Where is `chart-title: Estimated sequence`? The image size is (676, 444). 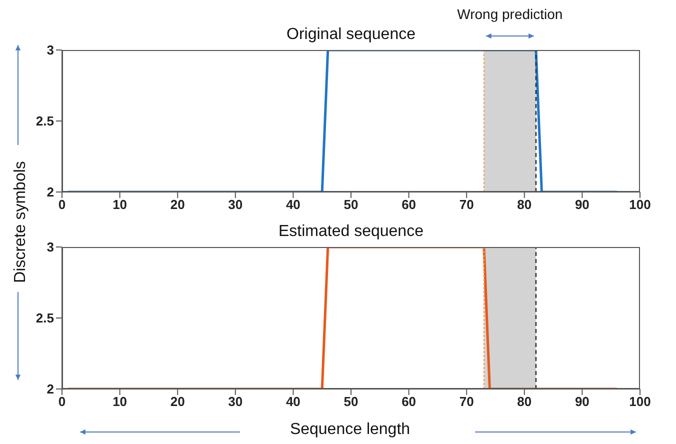
chart-title: Estimated sequence is located at coordinates (351, 232).